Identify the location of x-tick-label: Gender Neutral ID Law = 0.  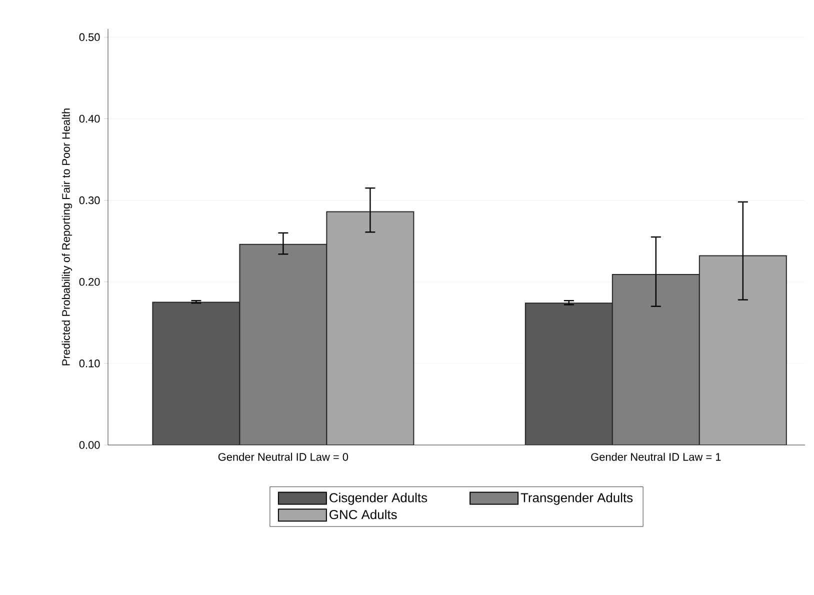
(283, 456).